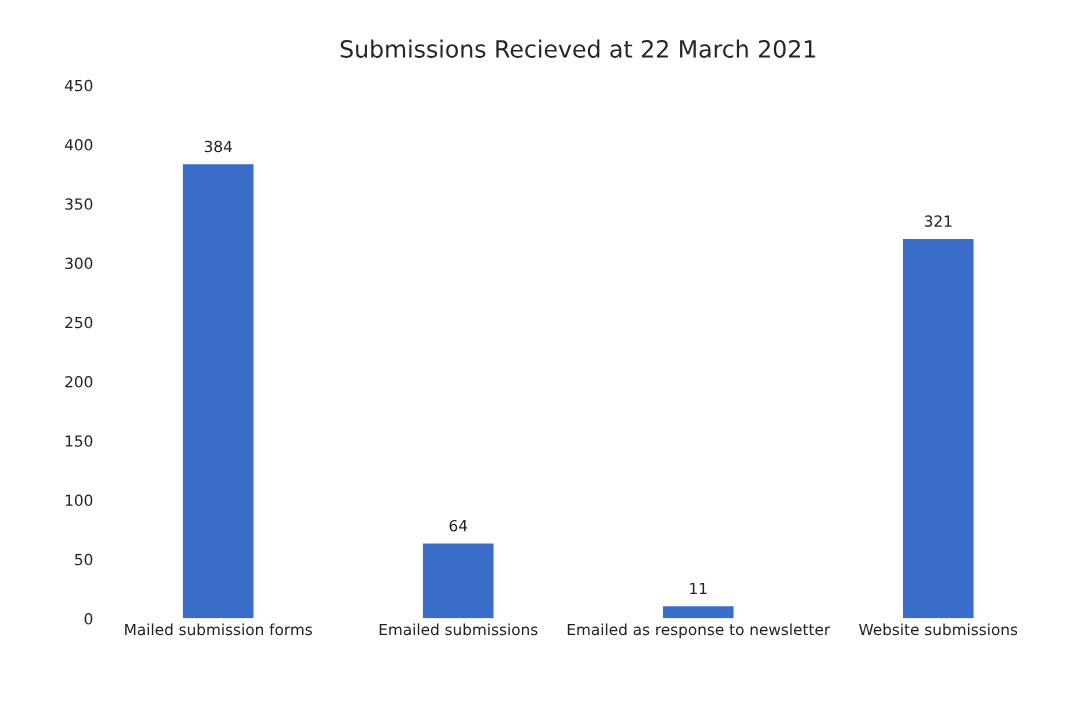 The width and height of the screenshot is (1091, 711). I want to click on y-tick-label: 400, so click(78, 145).